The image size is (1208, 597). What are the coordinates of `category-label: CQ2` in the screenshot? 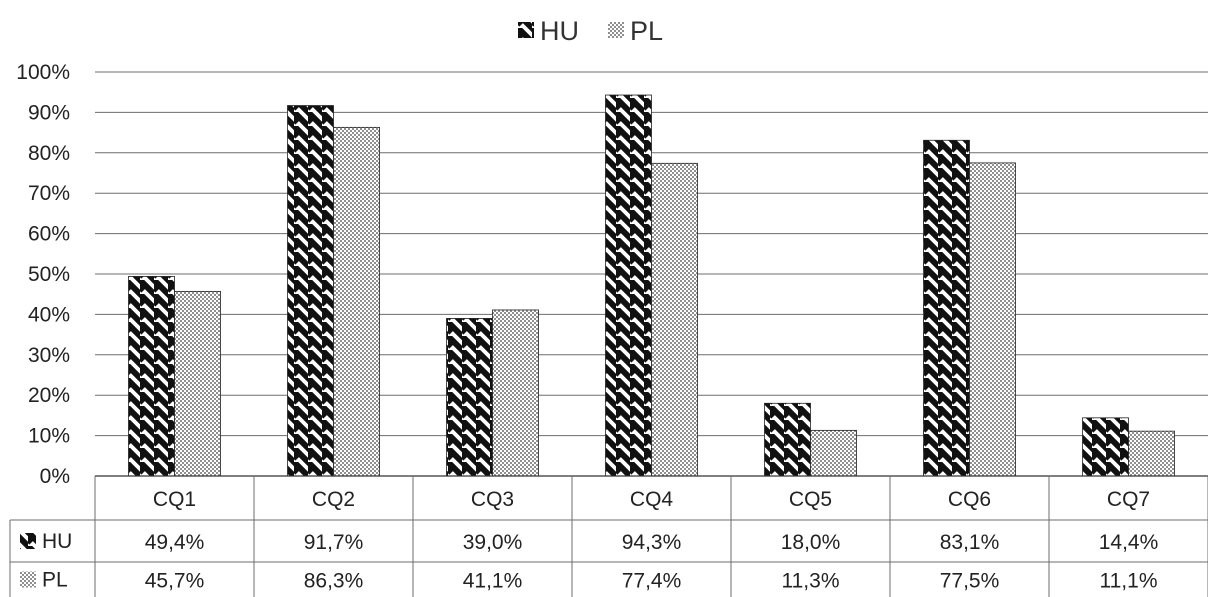 It's located at (333, 499).